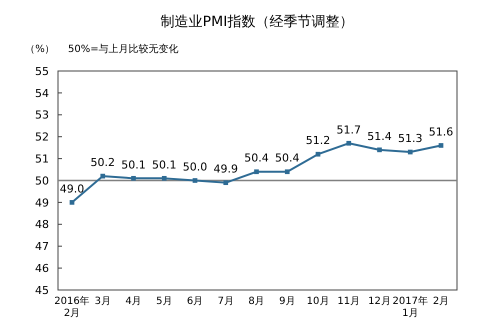  Describe the element at coordinates (42, 225) in the screenshot. I see `y-tick-label: 48` at that location.